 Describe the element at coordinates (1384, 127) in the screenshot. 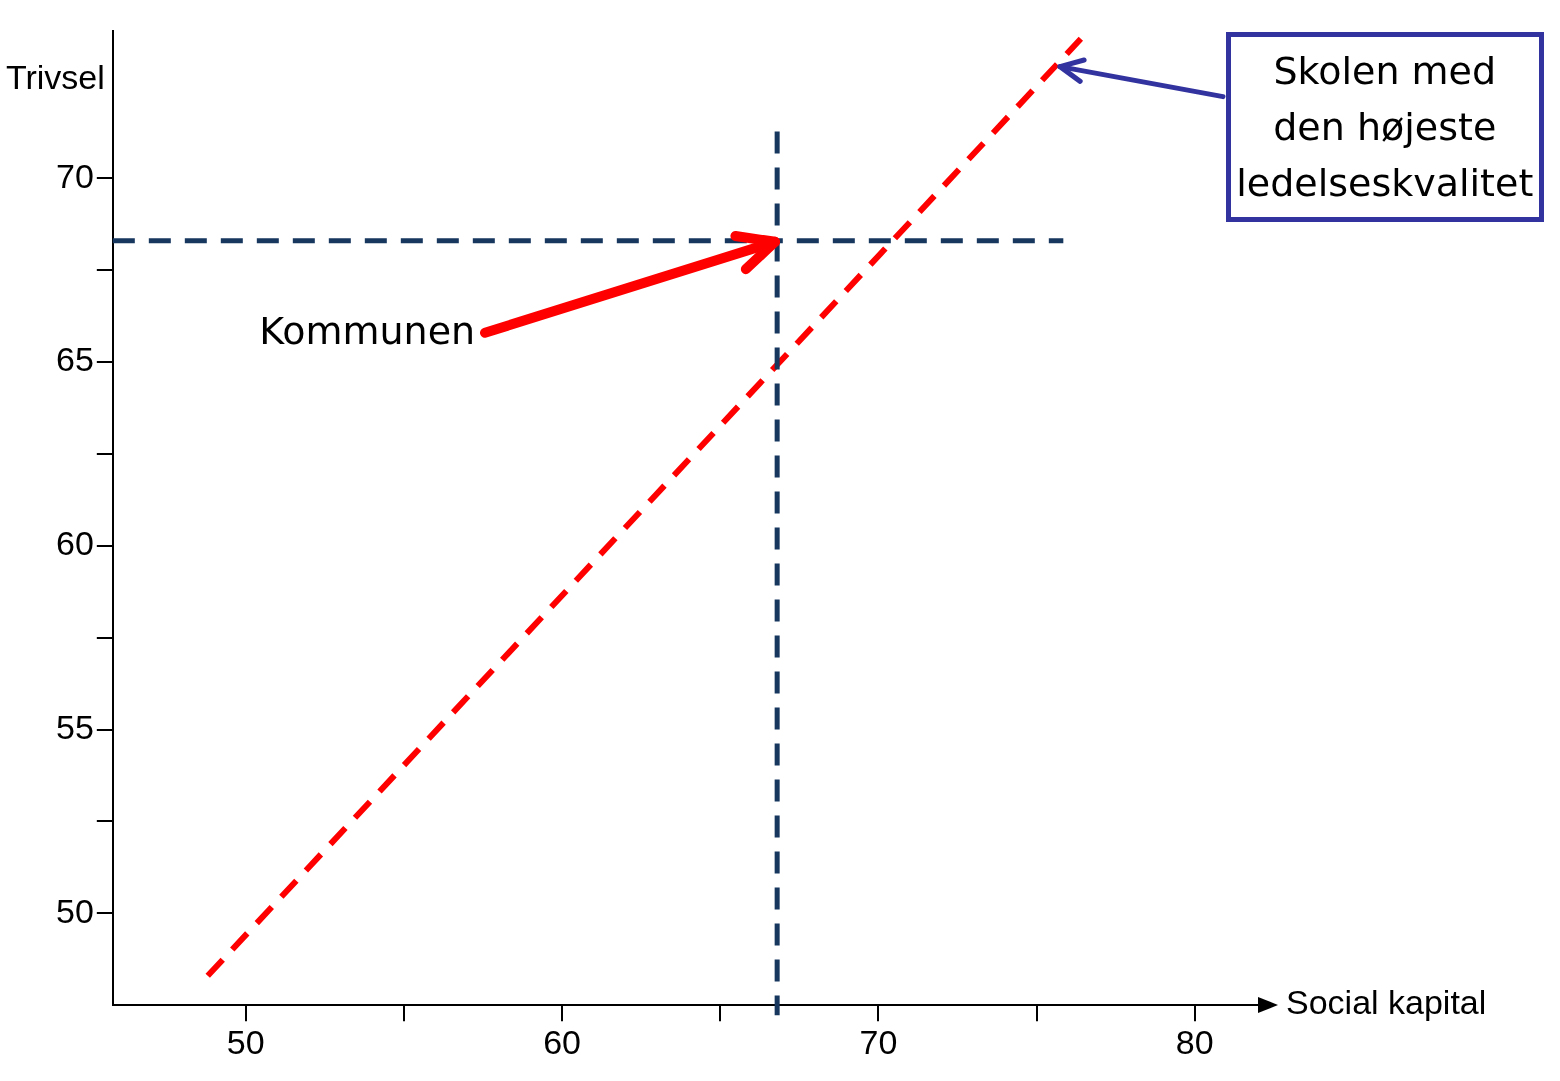

I see `annotation: Skolen med den højeste ledelseskvalitet` at that location.